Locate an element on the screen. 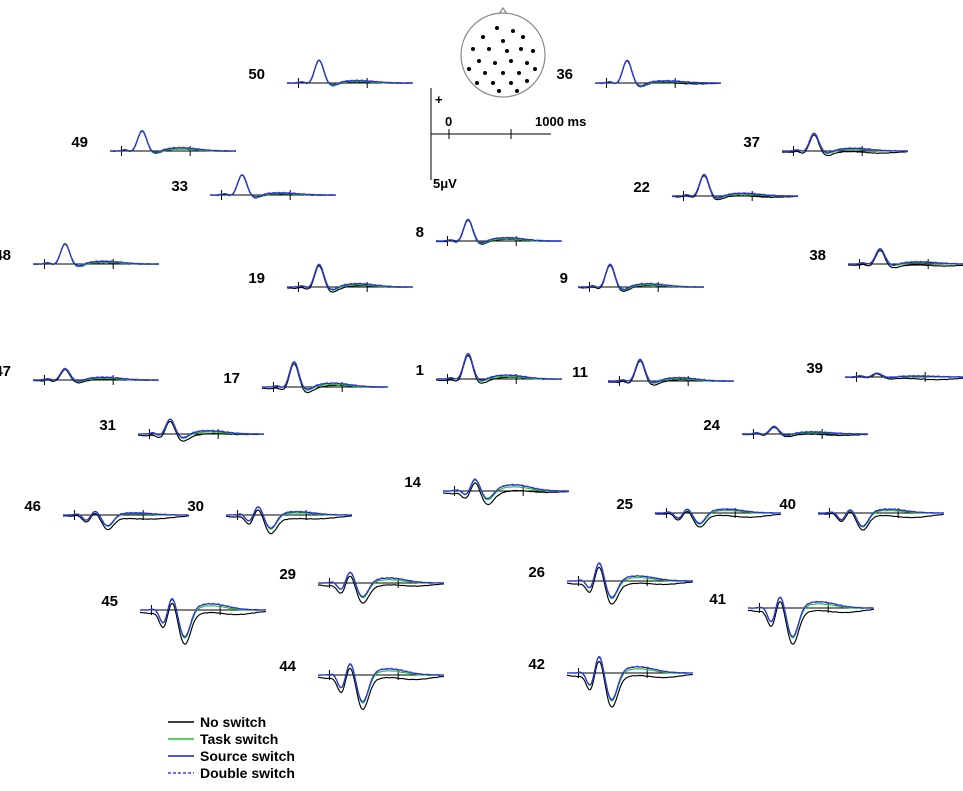  channel-label: 22 is located at coordinates (641, 187).